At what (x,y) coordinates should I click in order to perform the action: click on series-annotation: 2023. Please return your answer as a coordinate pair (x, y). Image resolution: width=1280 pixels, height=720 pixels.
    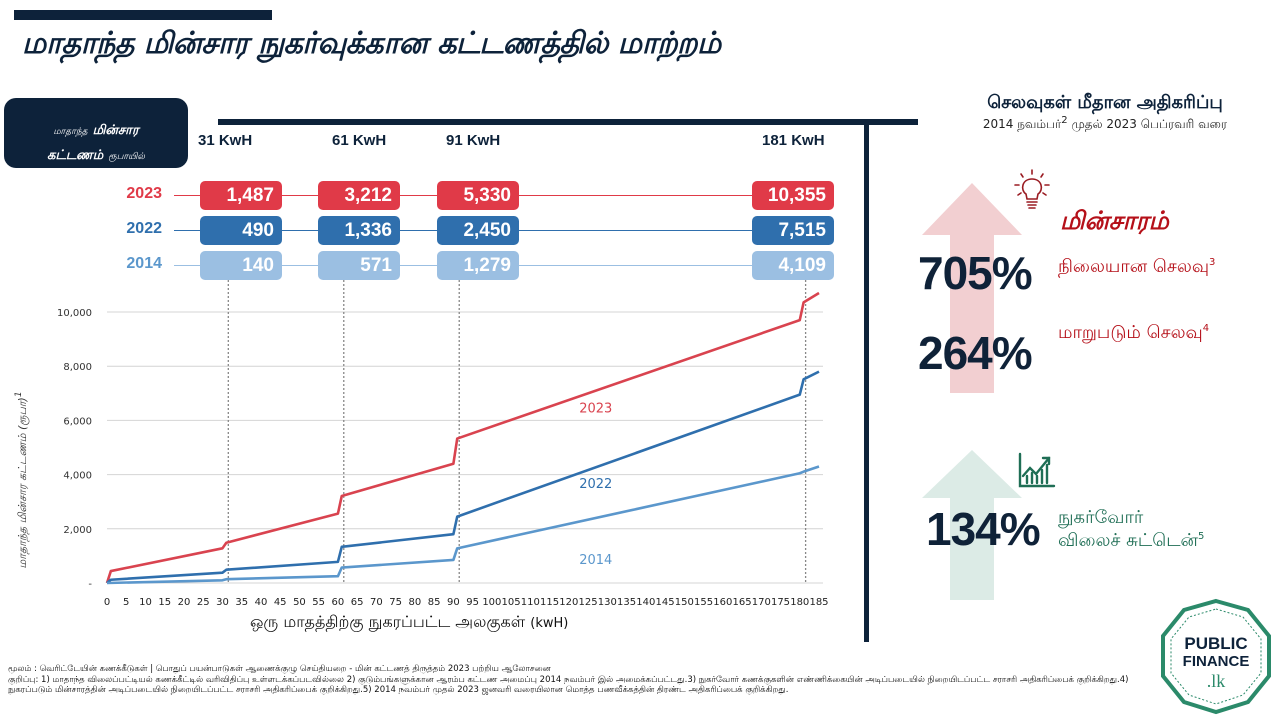
    Looking at the image, I should click on (595, 408).